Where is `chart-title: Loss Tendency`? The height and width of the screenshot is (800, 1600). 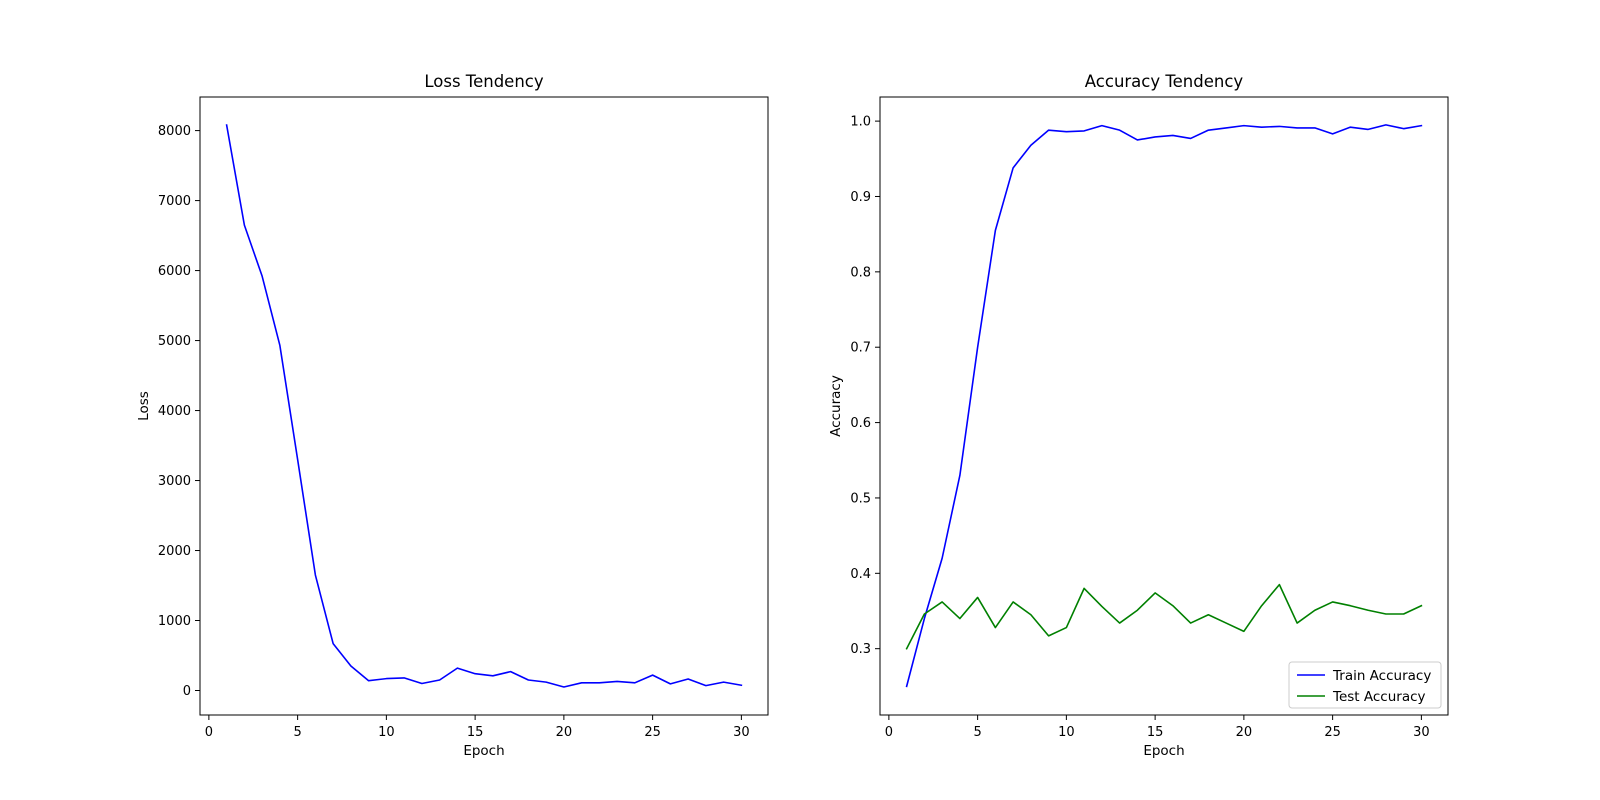 chart-title: Loss Tendency is located at coordinates (483, 81).